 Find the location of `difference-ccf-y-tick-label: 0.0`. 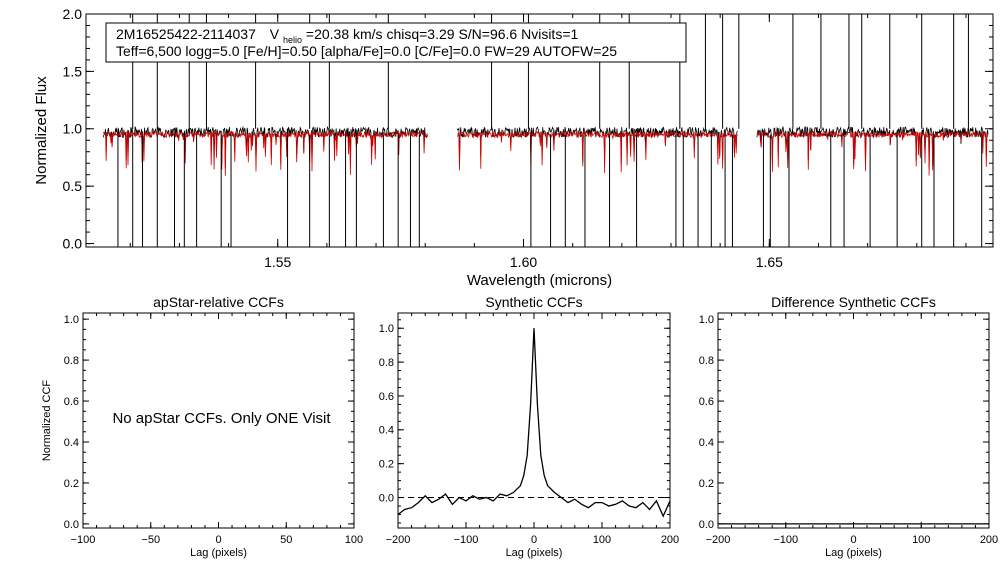

difference-ccf-y-tick-label: 0.0 is located at coordinates (706, 525).